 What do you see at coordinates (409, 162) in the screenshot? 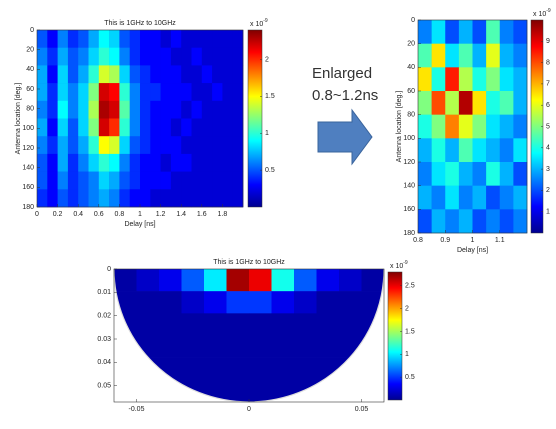
I see `y-tick-label: 120` at bounding box center [409, 162].